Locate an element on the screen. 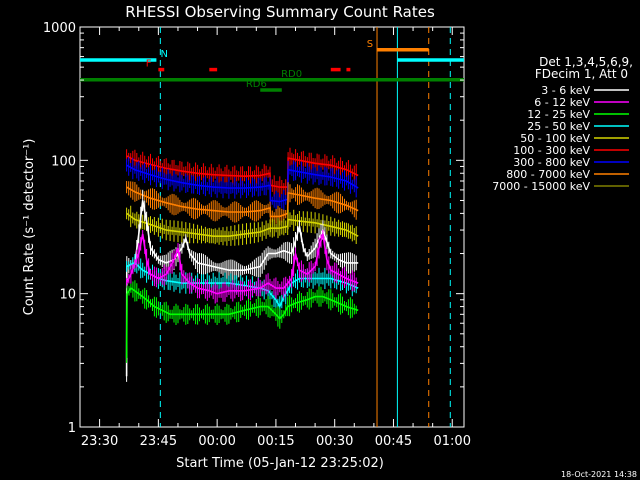  legend-label: 300 - 800 keV is located at coordinates (551, 162).